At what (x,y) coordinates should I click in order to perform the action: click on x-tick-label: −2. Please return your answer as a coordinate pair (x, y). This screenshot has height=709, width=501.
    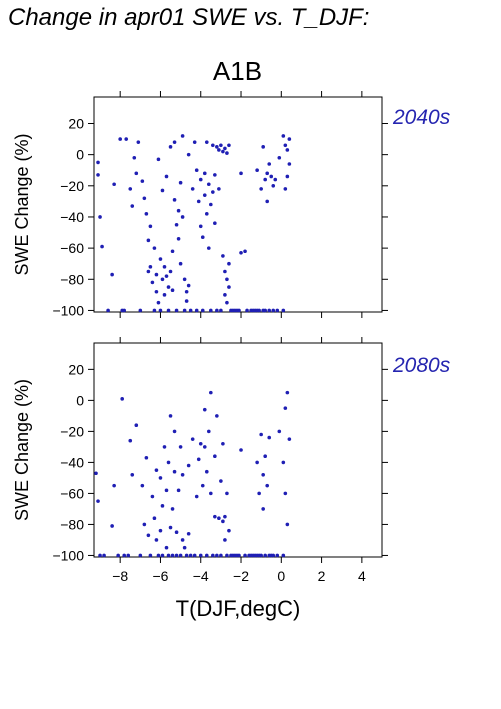
    Looking at the image, I should click on (241, 576).